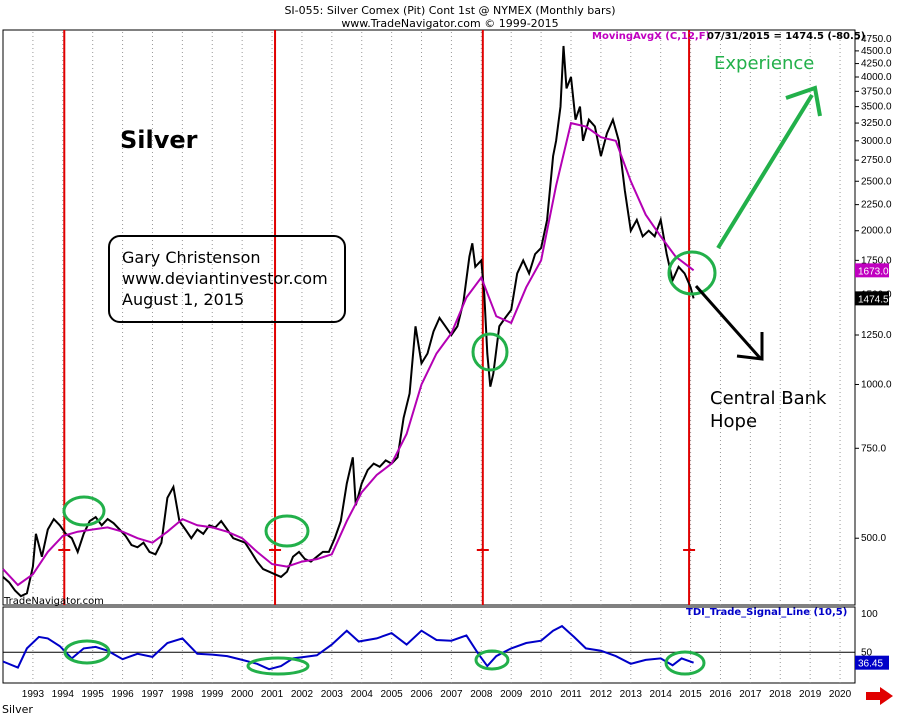 This screenshot has height=717, width=900. Describe the element at coordinates (651, 36) in the screenshot. I see `ma-label: MovingAvgX (C,12,F)` at that location.